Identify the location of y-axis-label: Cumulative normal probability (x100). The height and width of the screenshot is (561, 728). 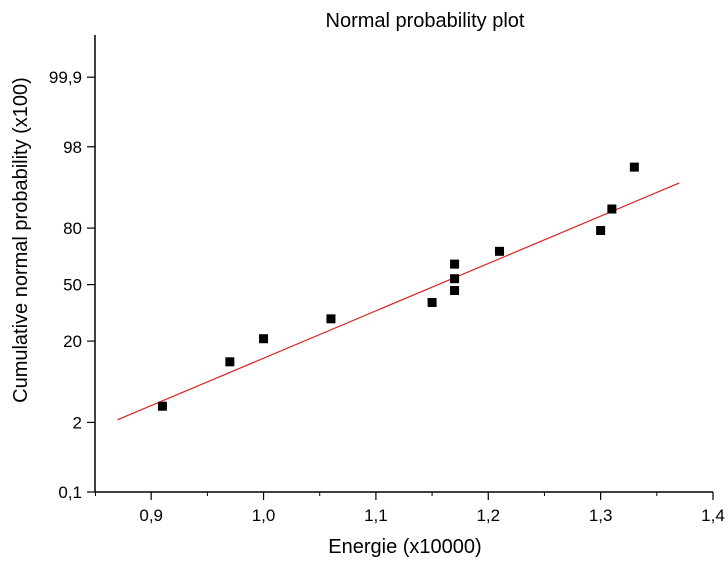
(21, 240).